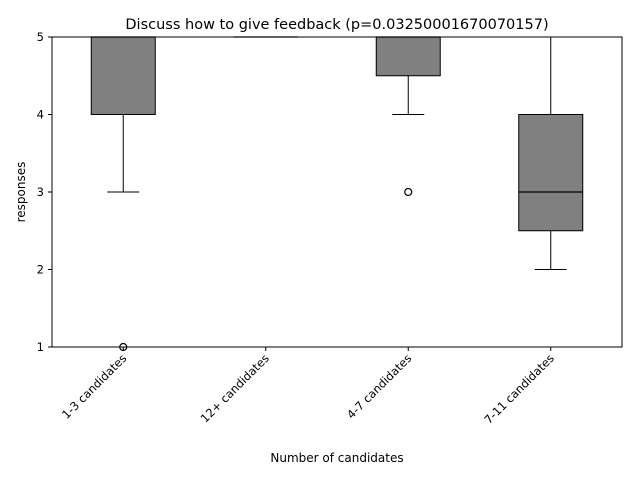 The width and height of the screenshot is (640, 480). What do you see at coordinates (40, 347) in the screenshot?
I see `y-tick-label: 1` at bounding box center [40, 347].